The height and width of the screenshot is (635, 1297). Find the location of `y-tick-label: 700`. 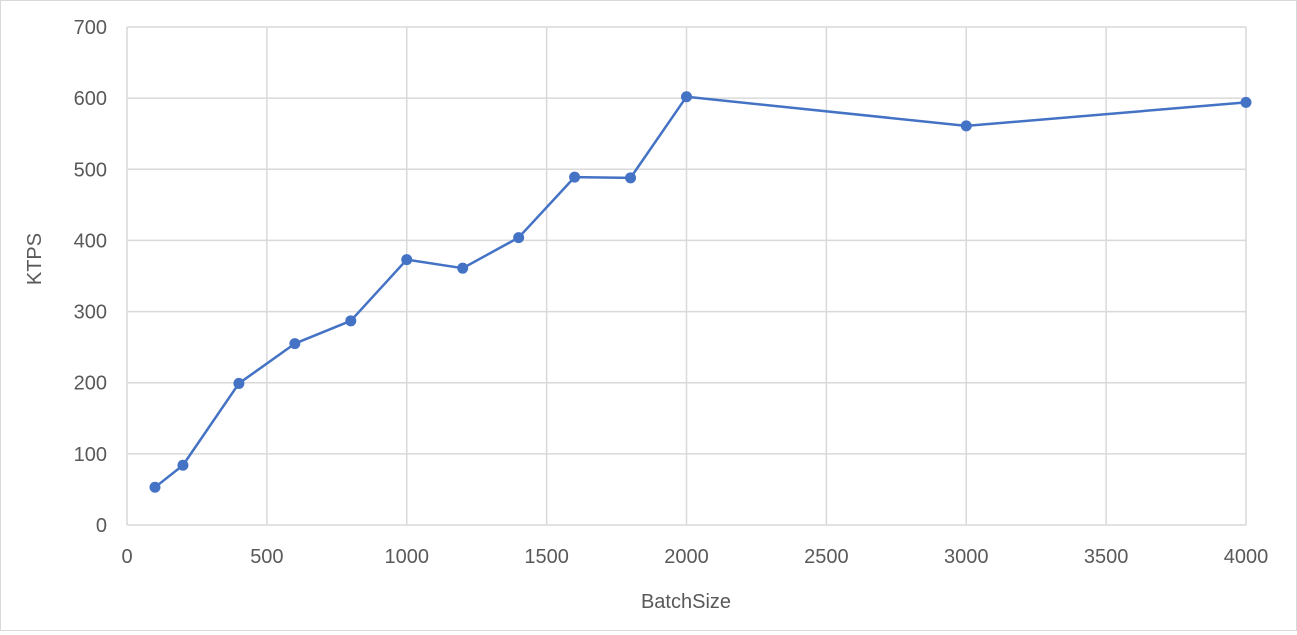

y-tick-label: 700 is located at coordinates (90, 28).